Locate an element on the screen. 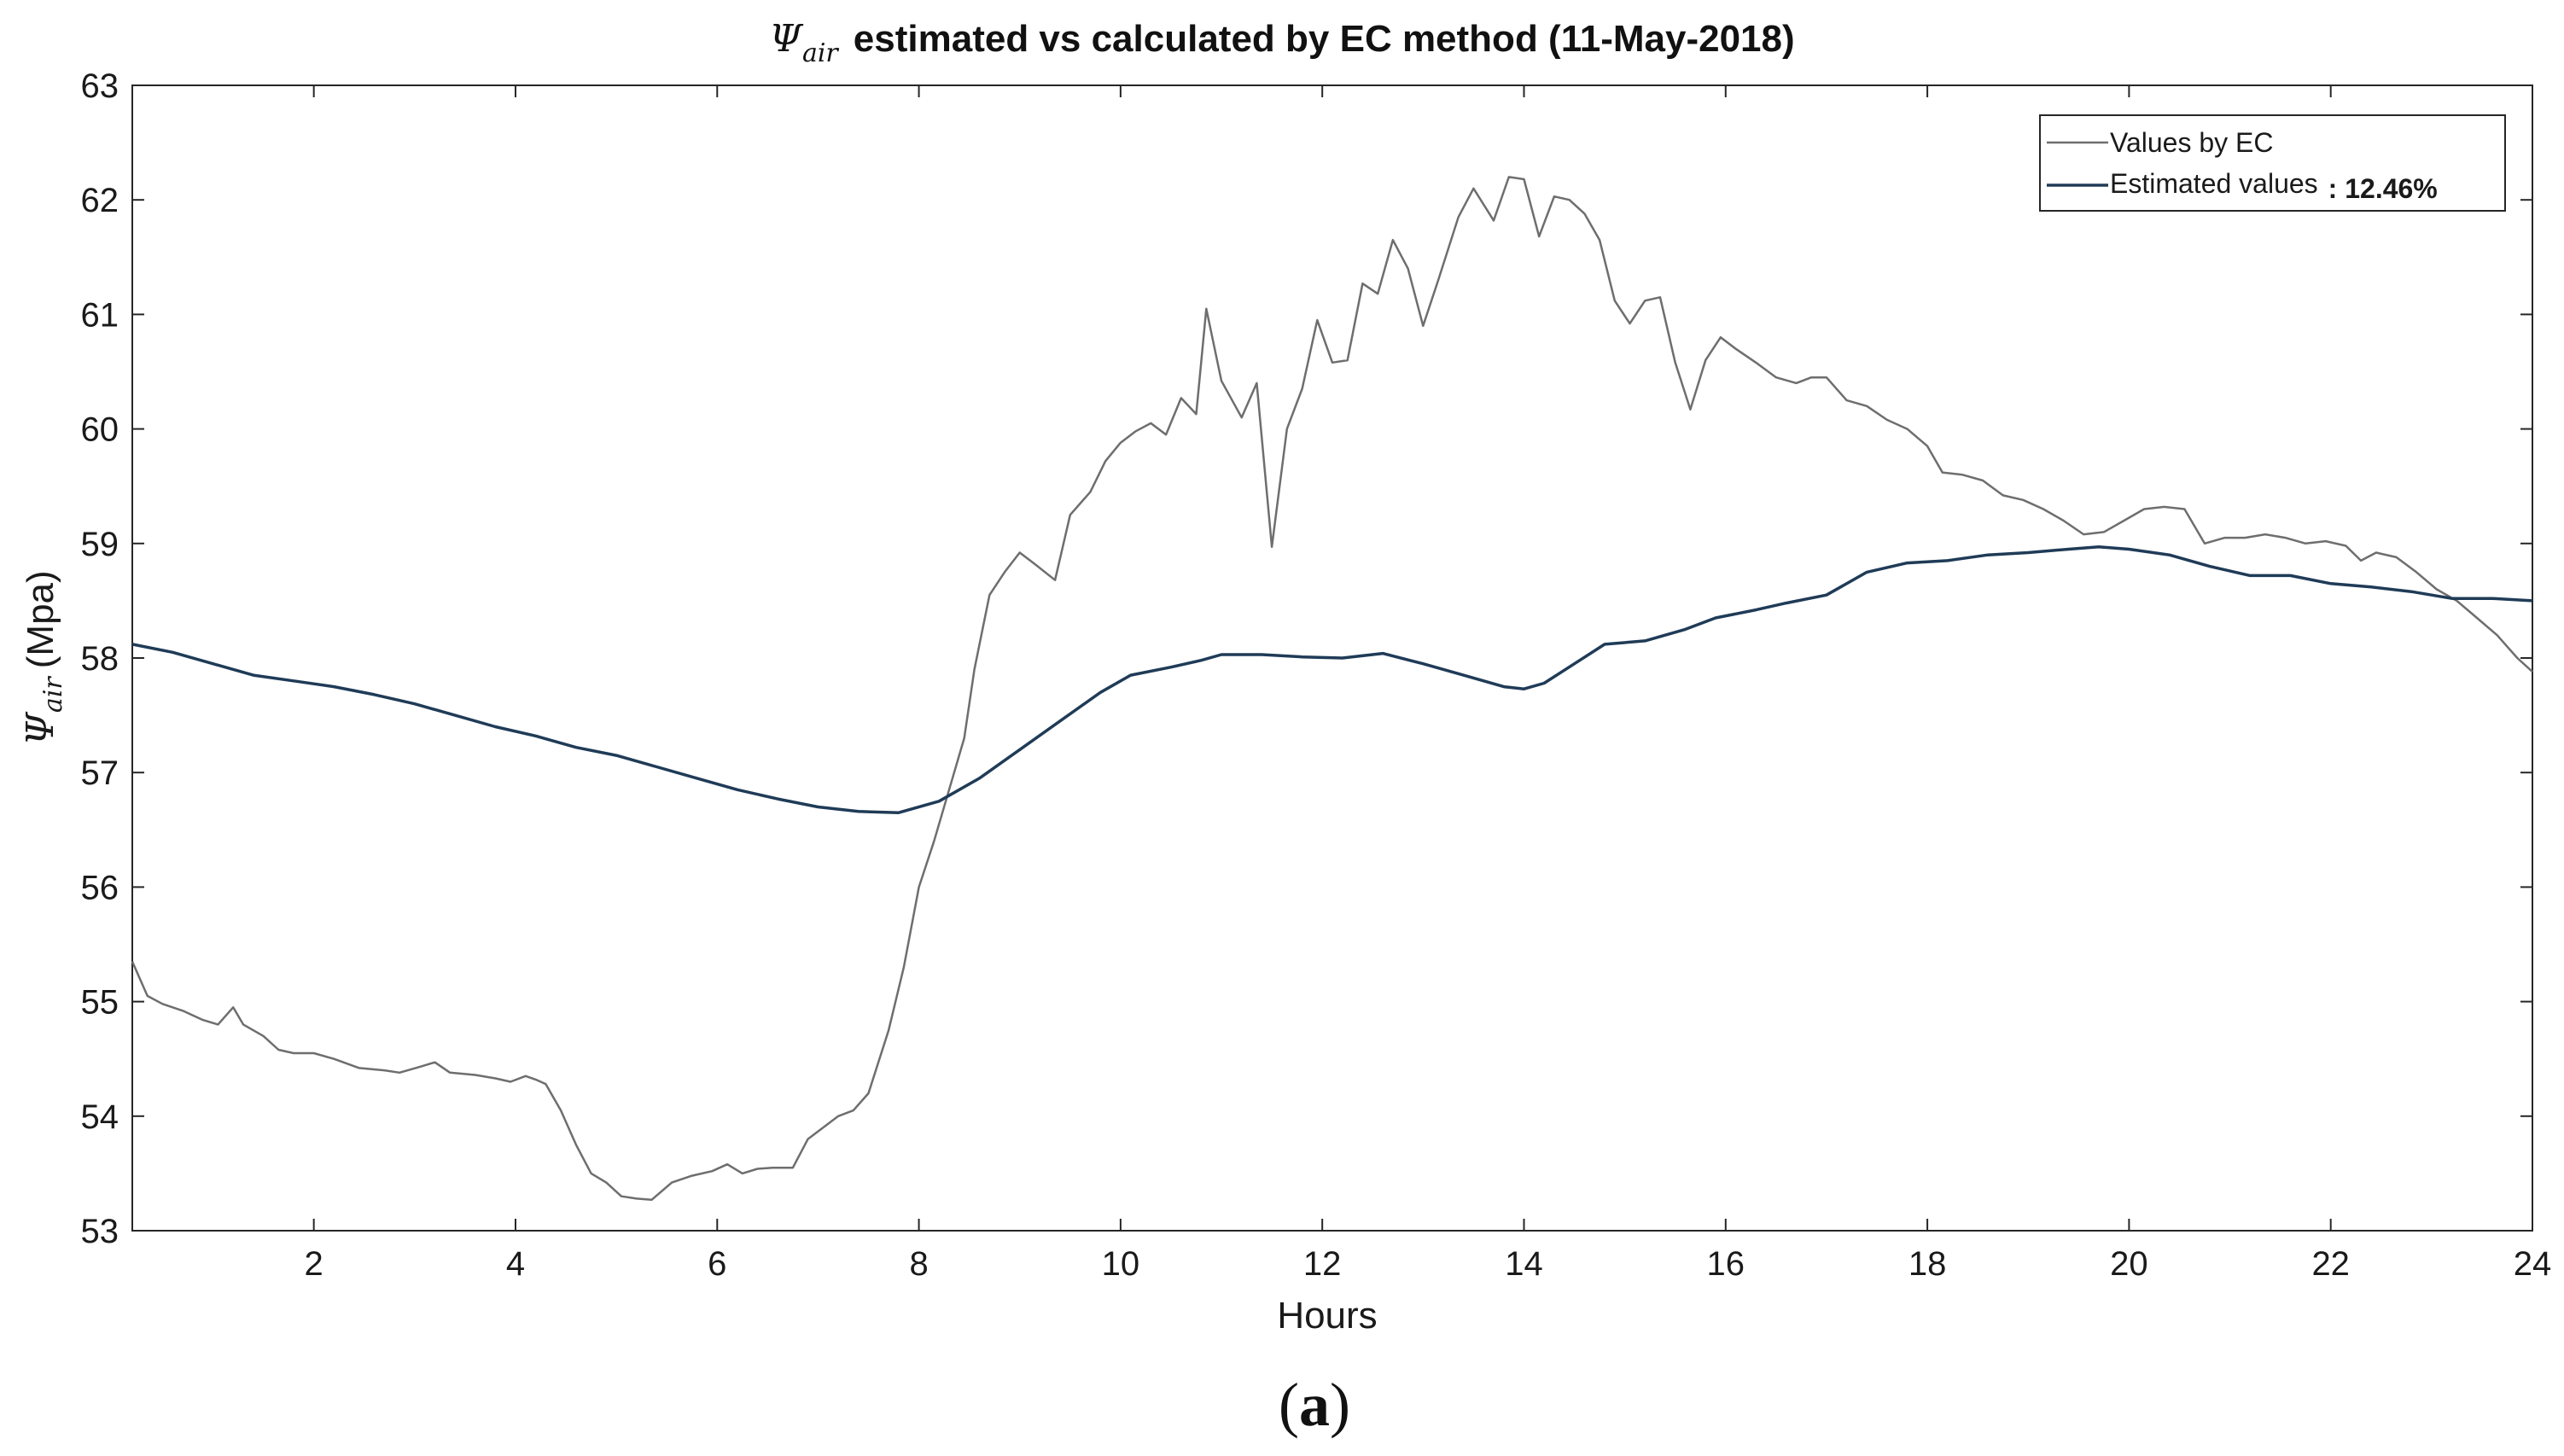  x-tick-label: 18 is located at coordinates (1927, 1264).